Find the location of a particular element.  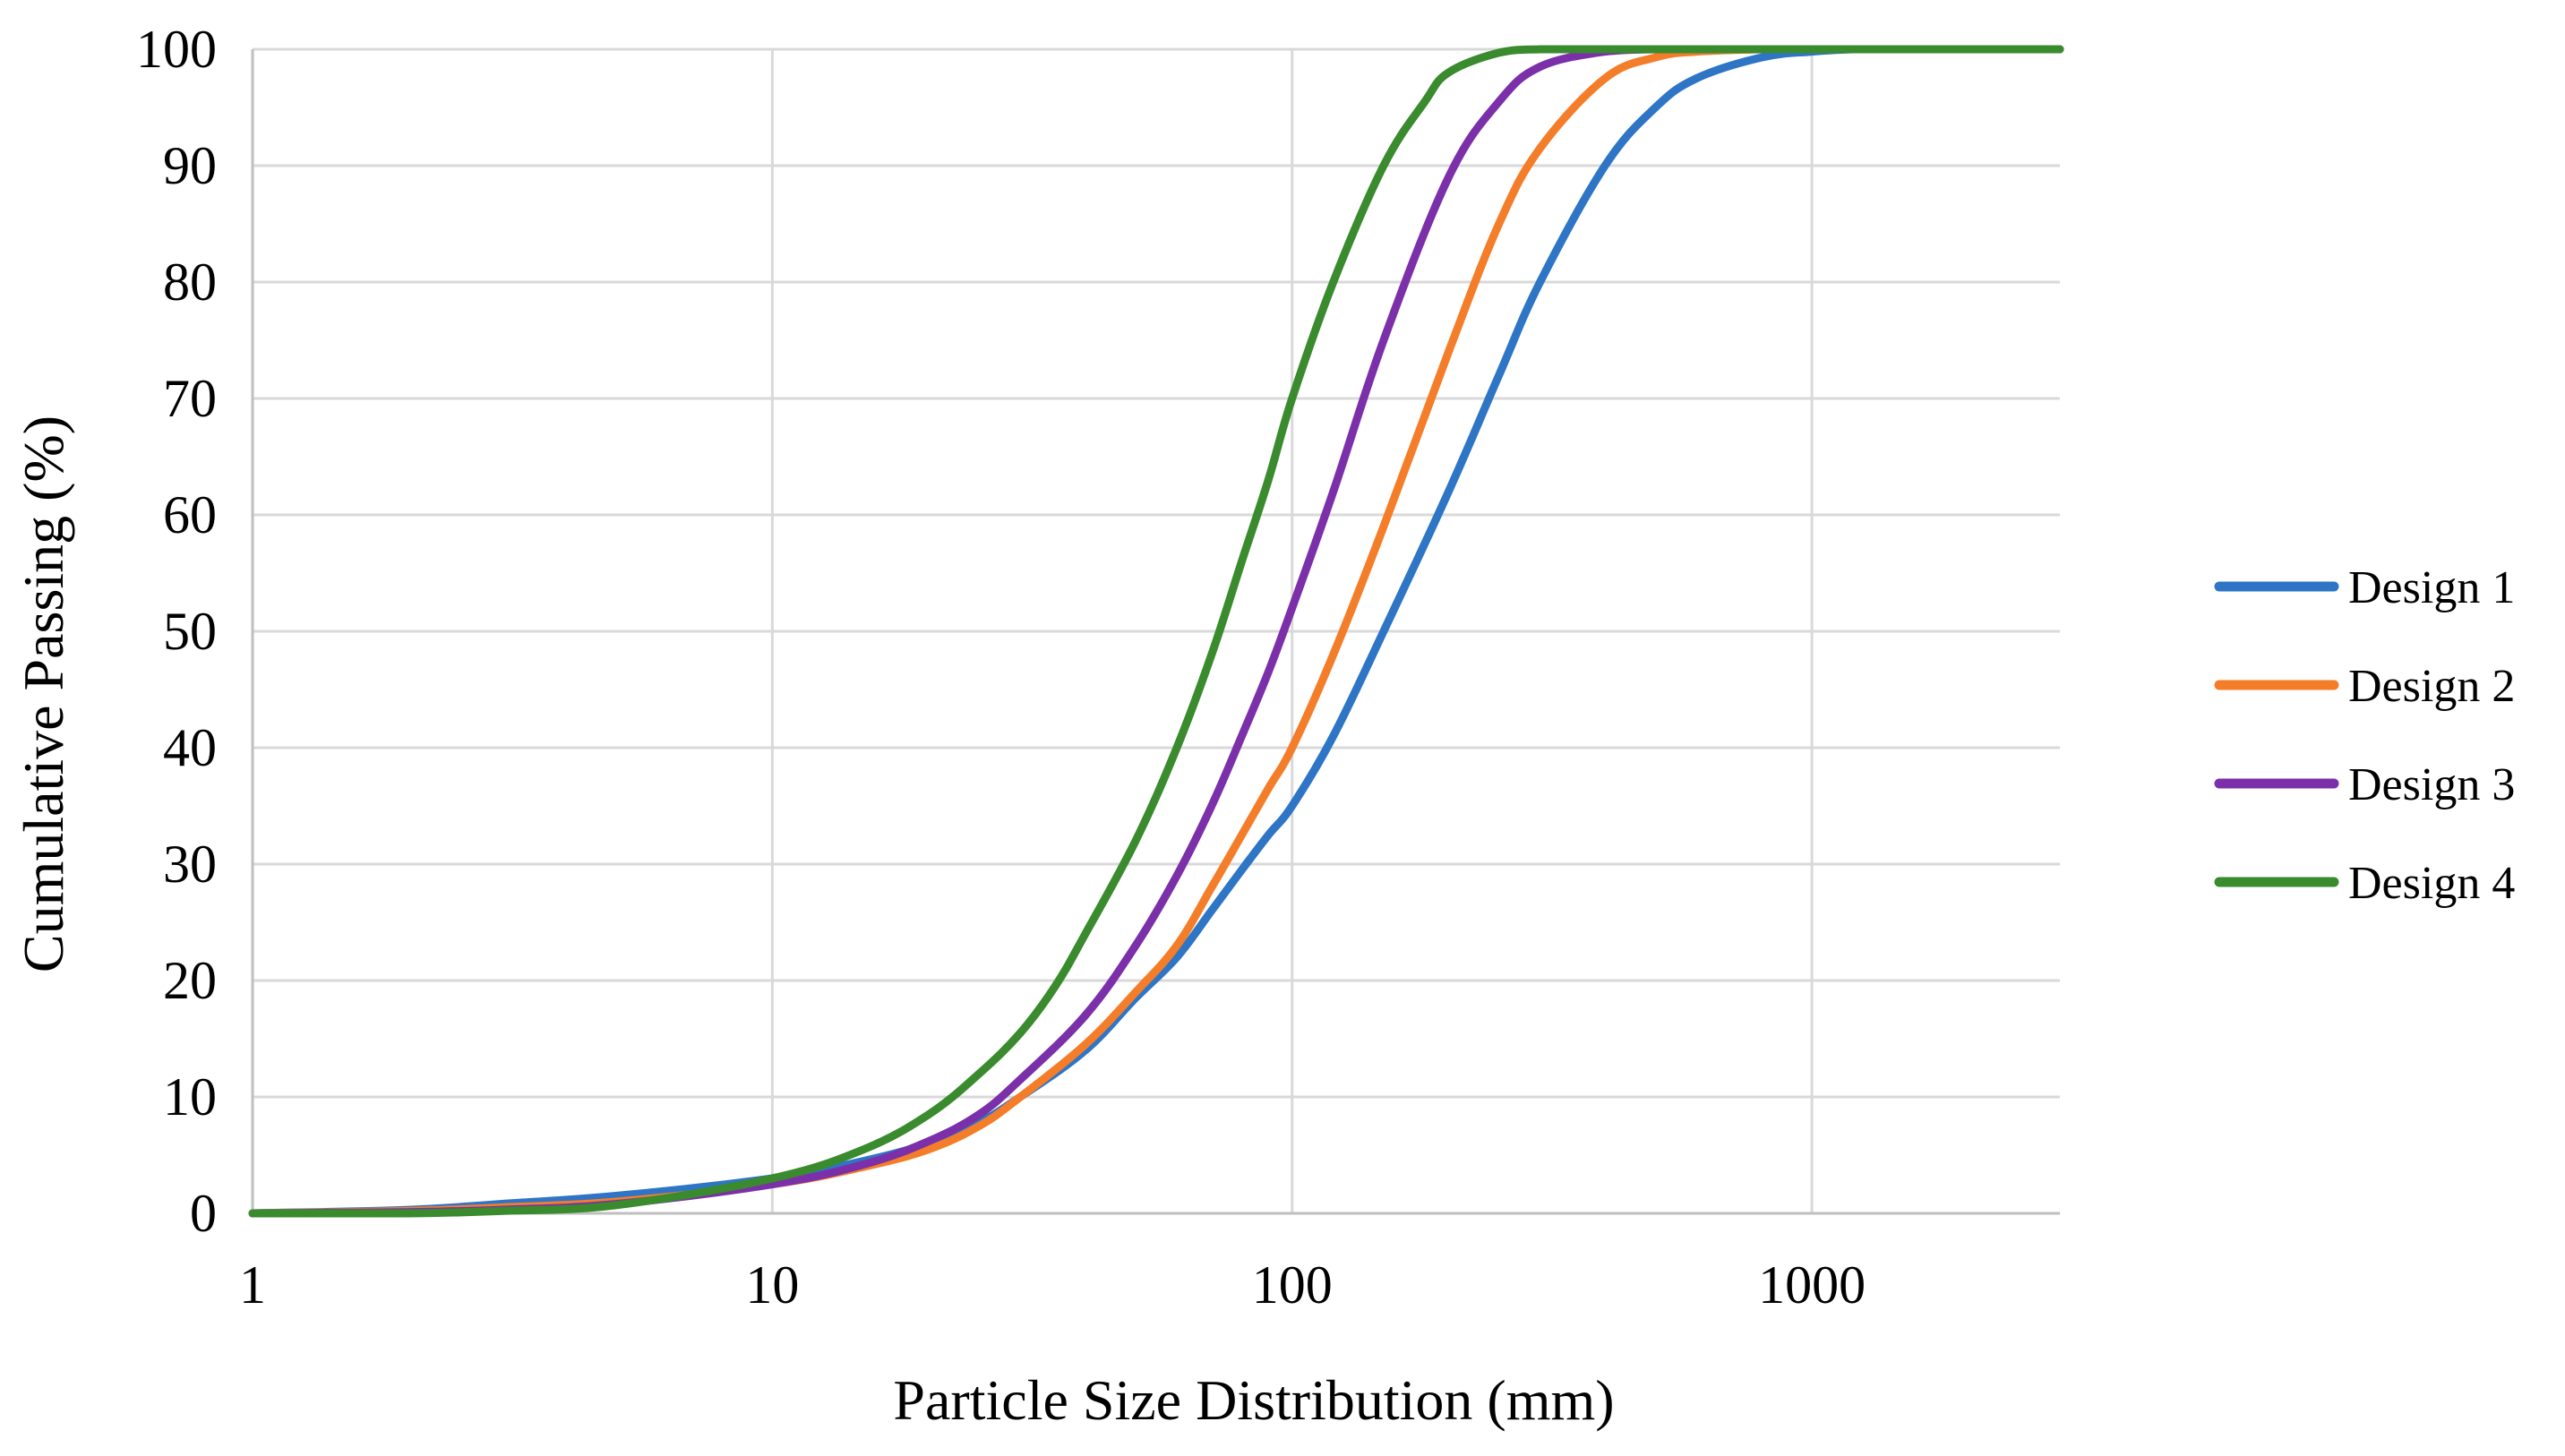

x-tick-labels: 1 10 100 1000 is located at coordinates (1052, 1285).